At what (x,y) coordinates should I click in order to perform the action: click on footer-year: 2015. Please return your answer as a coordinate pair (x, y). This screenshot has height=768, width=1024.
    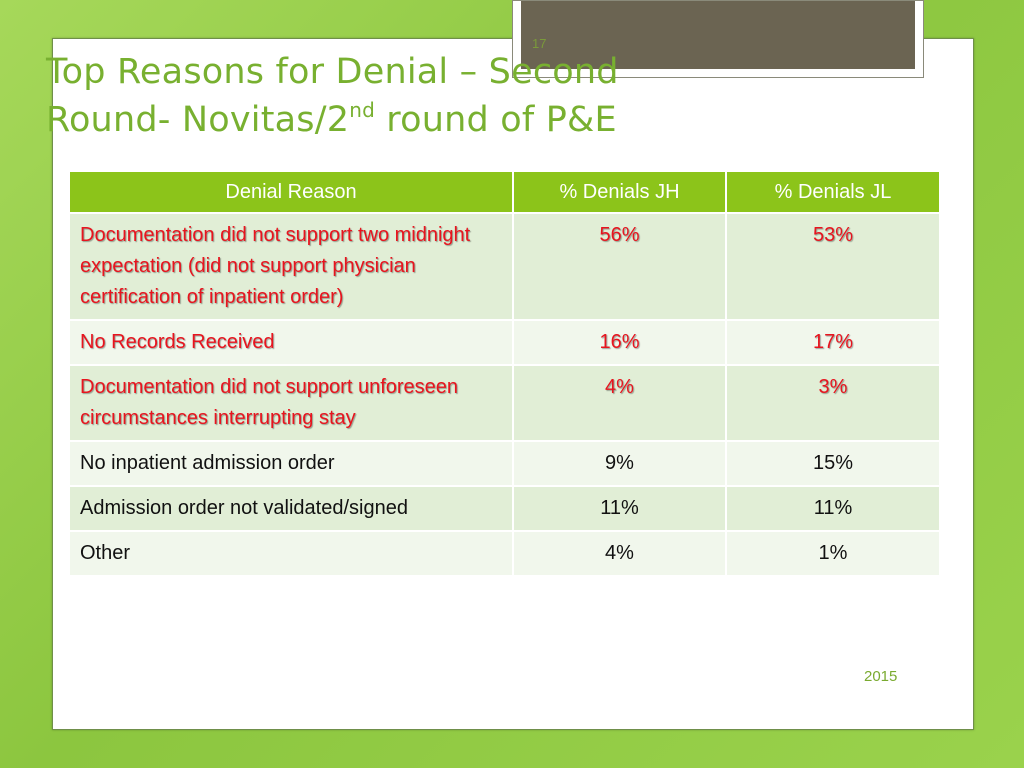
    Looking at the image, I should click on (881, 676).